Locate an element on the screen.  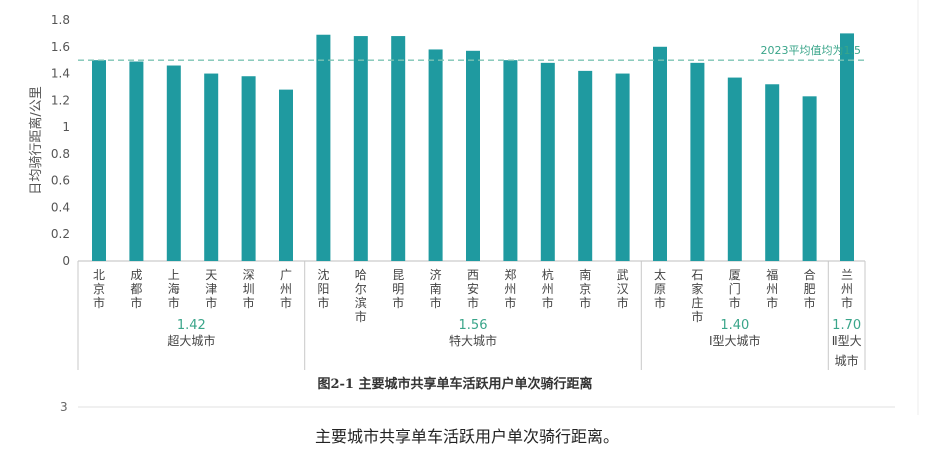
category-label: 厦门市 is located at coordinates (735, 289).